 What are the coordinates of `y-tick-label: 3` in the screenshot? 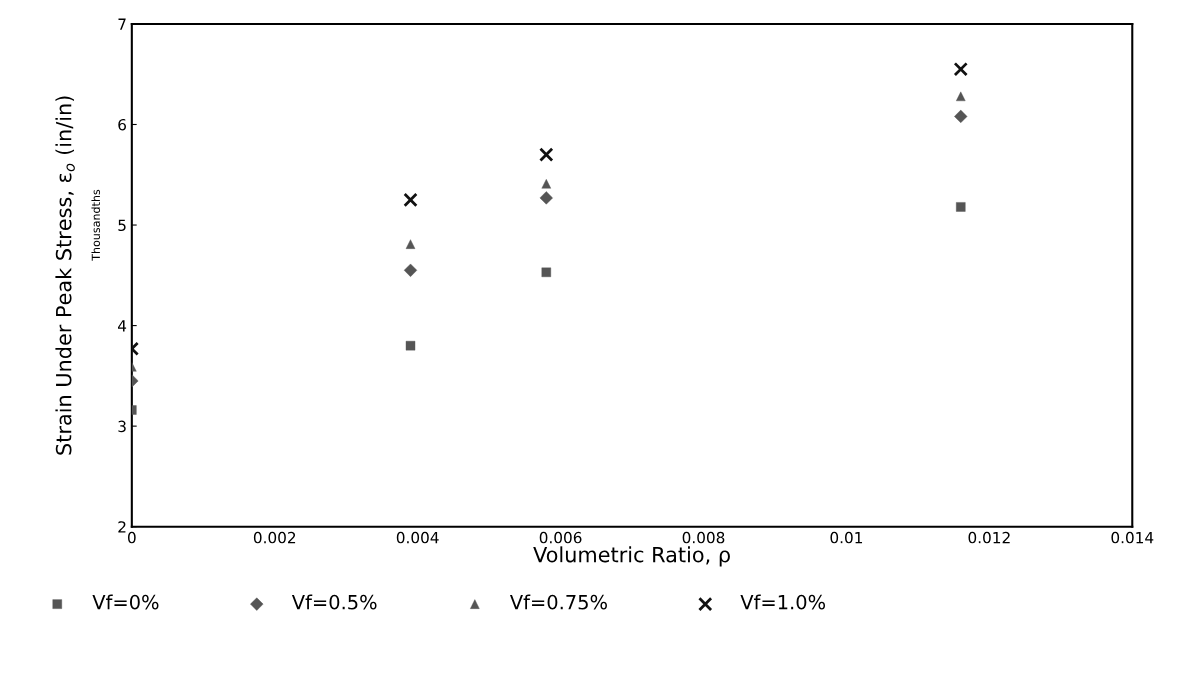 It's located at (122, 426).